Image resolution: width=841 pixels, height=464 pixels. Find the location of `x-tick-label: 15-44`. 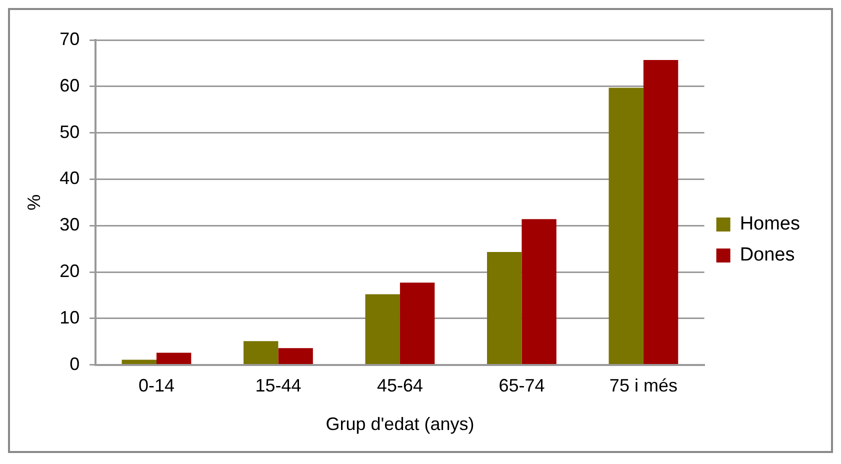

x-tick-label: 15-44 is located at coordinates (278, 386).